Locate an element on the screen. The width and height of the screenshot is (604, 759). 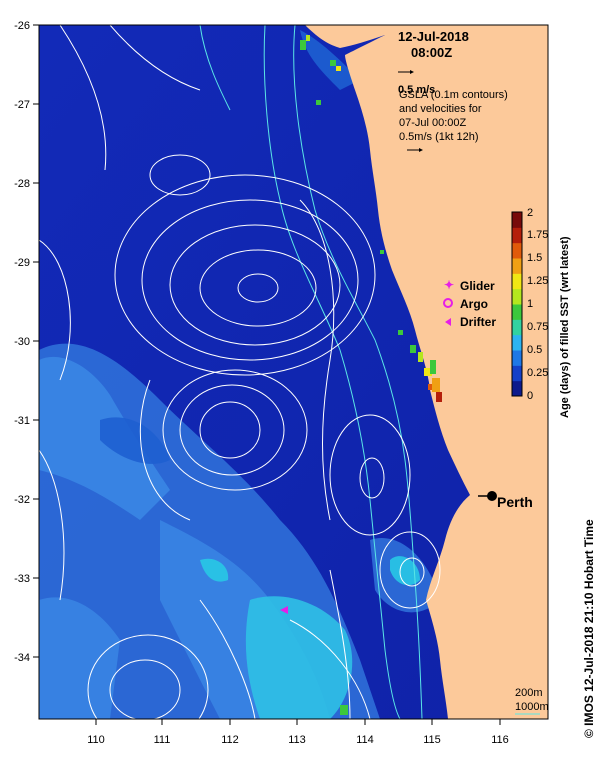
gsla-line-4: 0.5m/s (1kt 12h) is located at coordinates (438, 137).